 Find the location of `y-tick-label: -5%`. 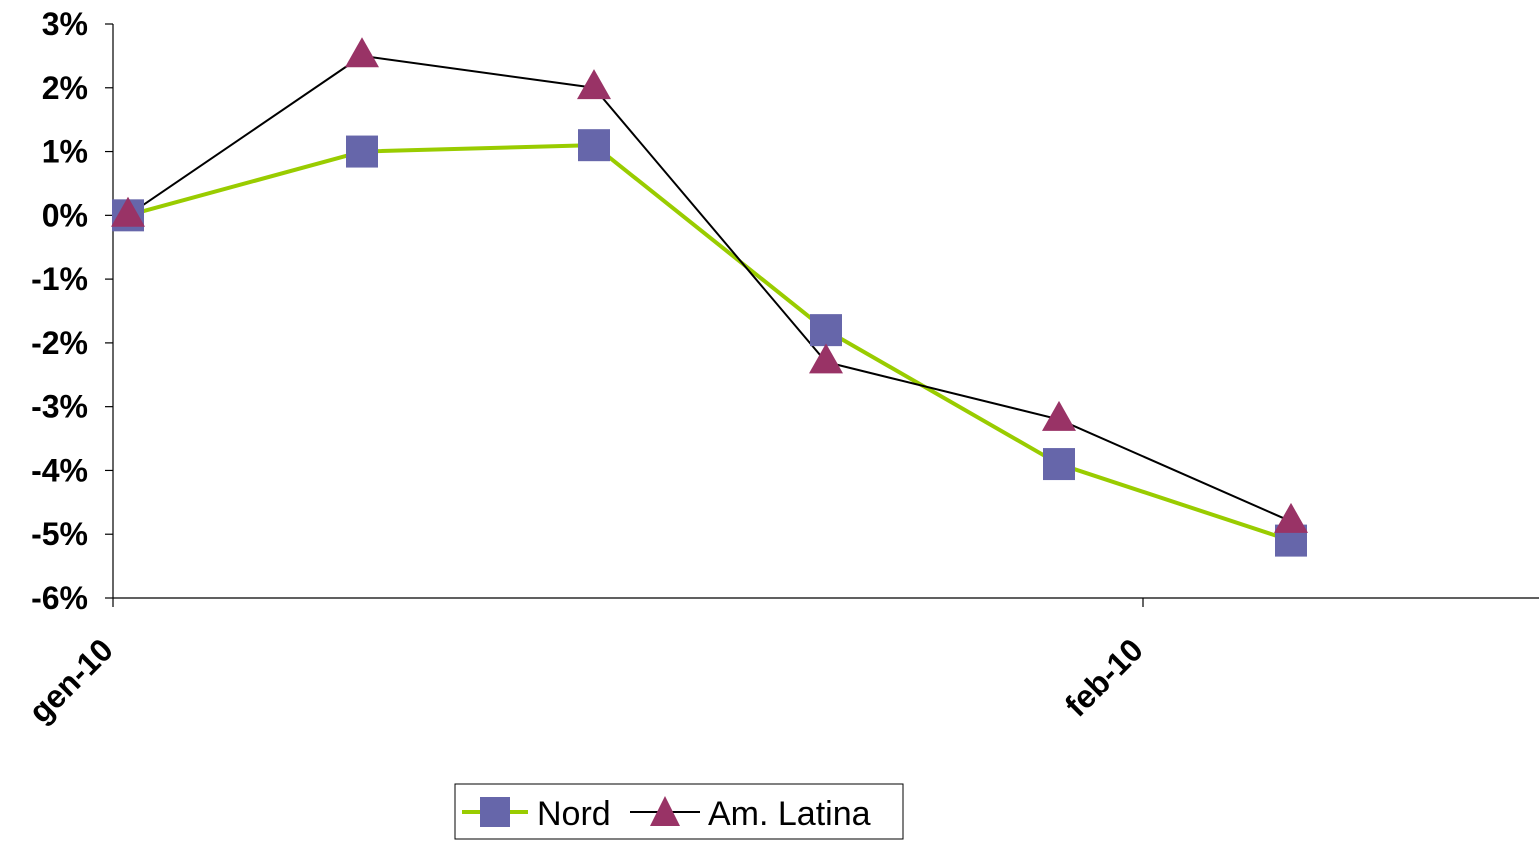

y-tick-label: -5% is located at coordinates (59, 534).